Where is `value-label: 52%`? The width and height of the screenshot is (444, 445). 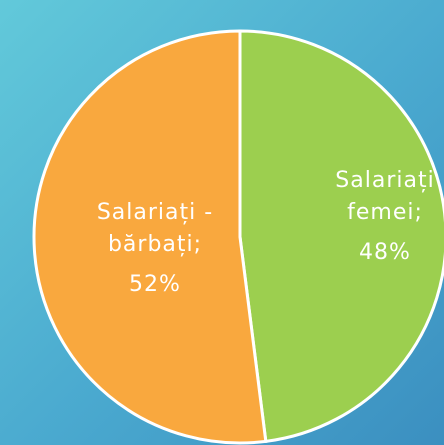 value-label: 52% is located at coordinates (155, 284).